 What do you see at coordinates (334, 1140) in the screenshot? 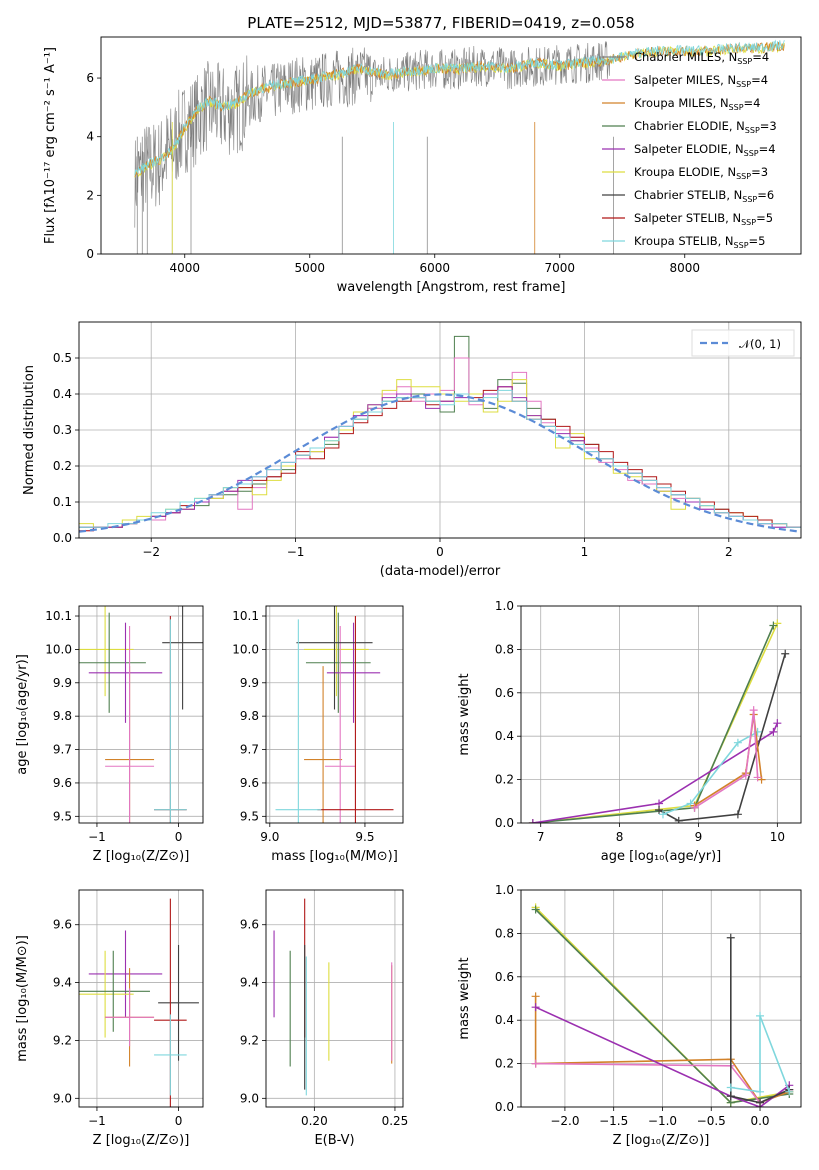
I see `x-axis-label: E(B-V)` at bounding box center [334, 1140].